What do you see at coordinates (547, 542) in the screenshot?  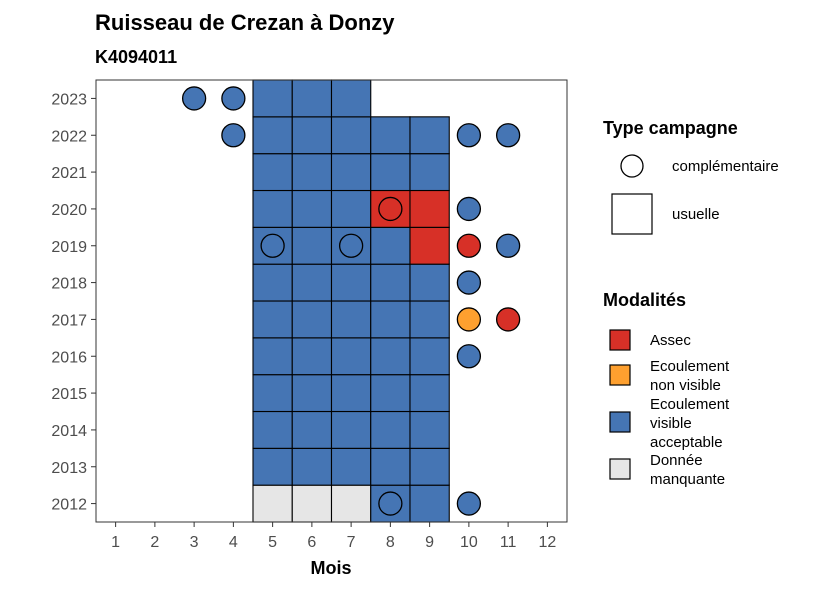 I see `x-tick-label: 12` at bounding box center [547, 542].